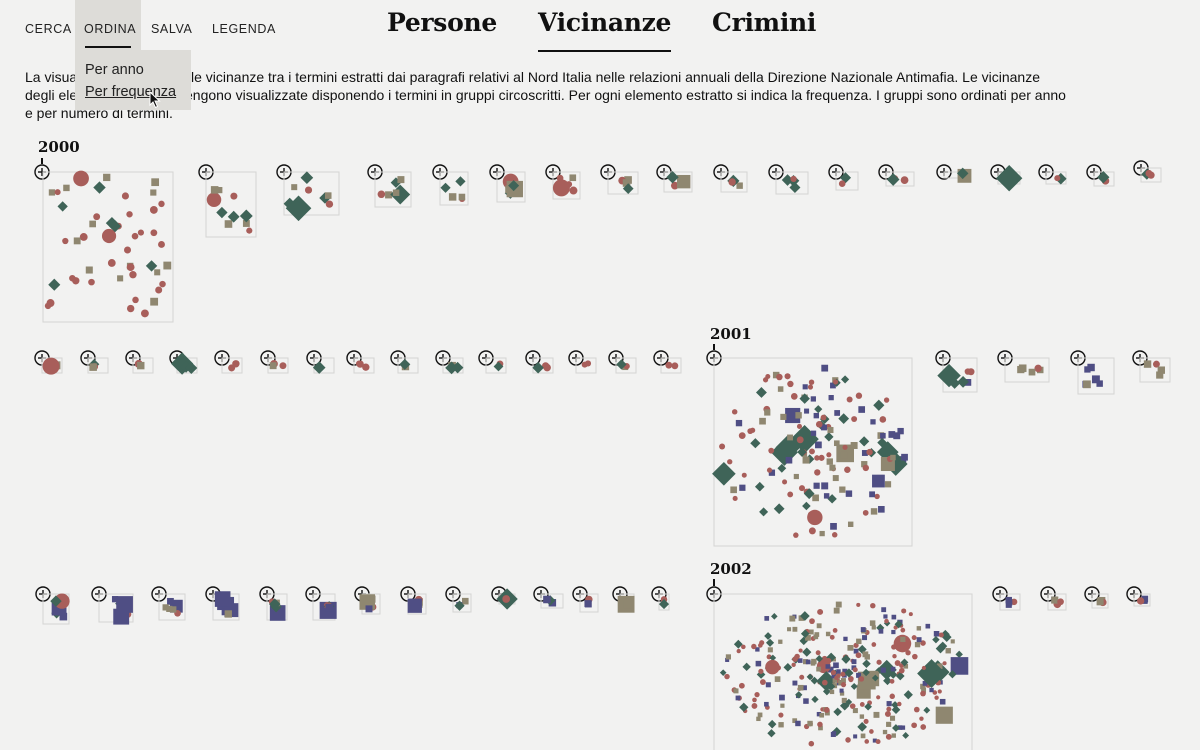  Describe the element at coordinates (605, 22) in the screenshot. I see `tab-vicinanze-label: Vicinanze` at that location.